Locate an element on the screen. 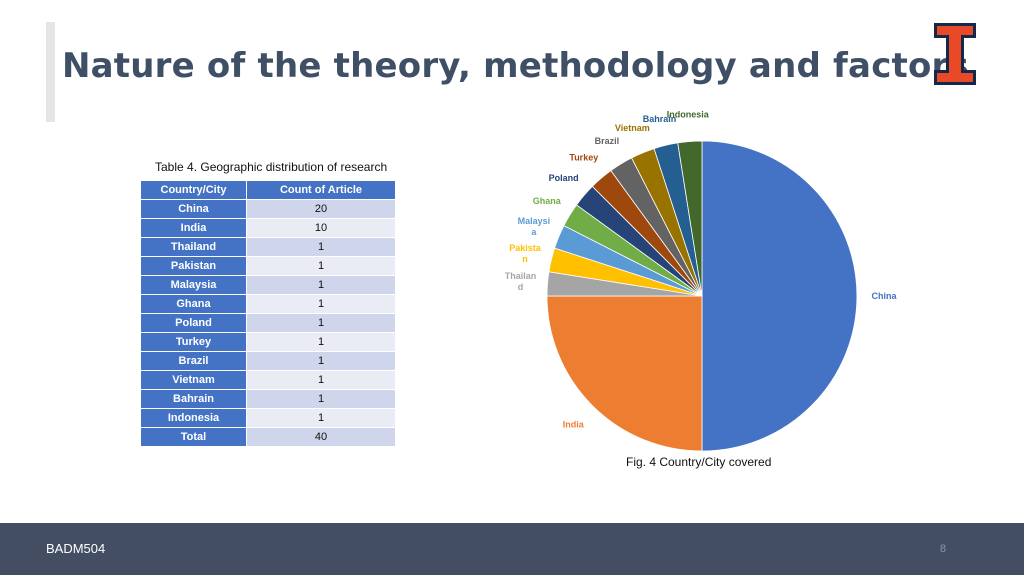 The image size is (1024, 575). pie-label-thailand: Thailan d is located at coordinates (521, 281).